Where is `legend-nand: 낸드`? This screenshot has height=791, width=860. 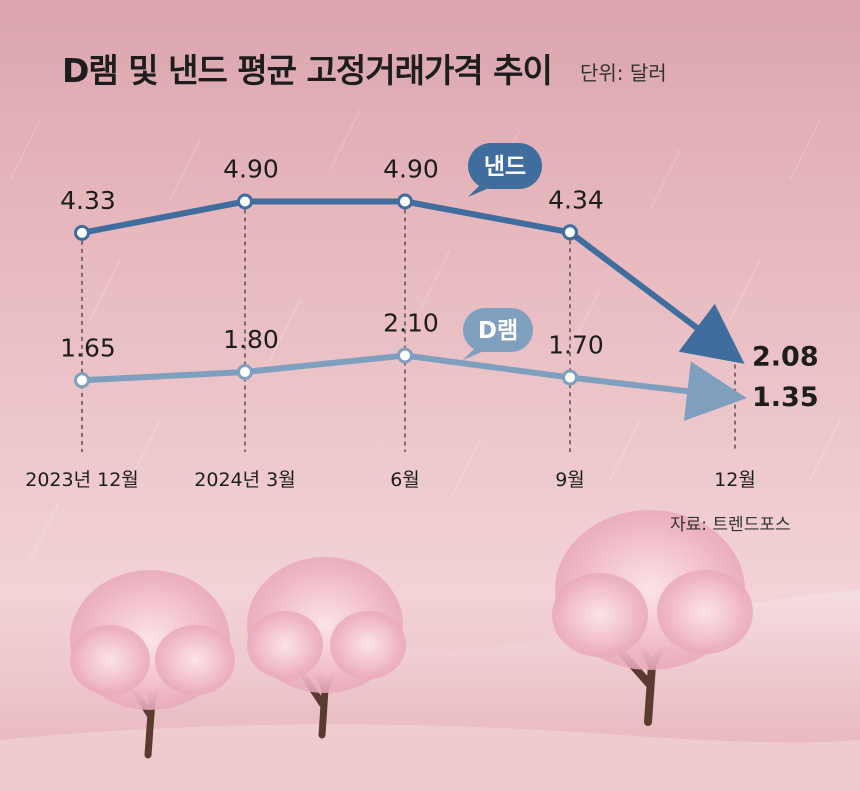 legend-nand: 낸드 is located at coordinates (505, 170).